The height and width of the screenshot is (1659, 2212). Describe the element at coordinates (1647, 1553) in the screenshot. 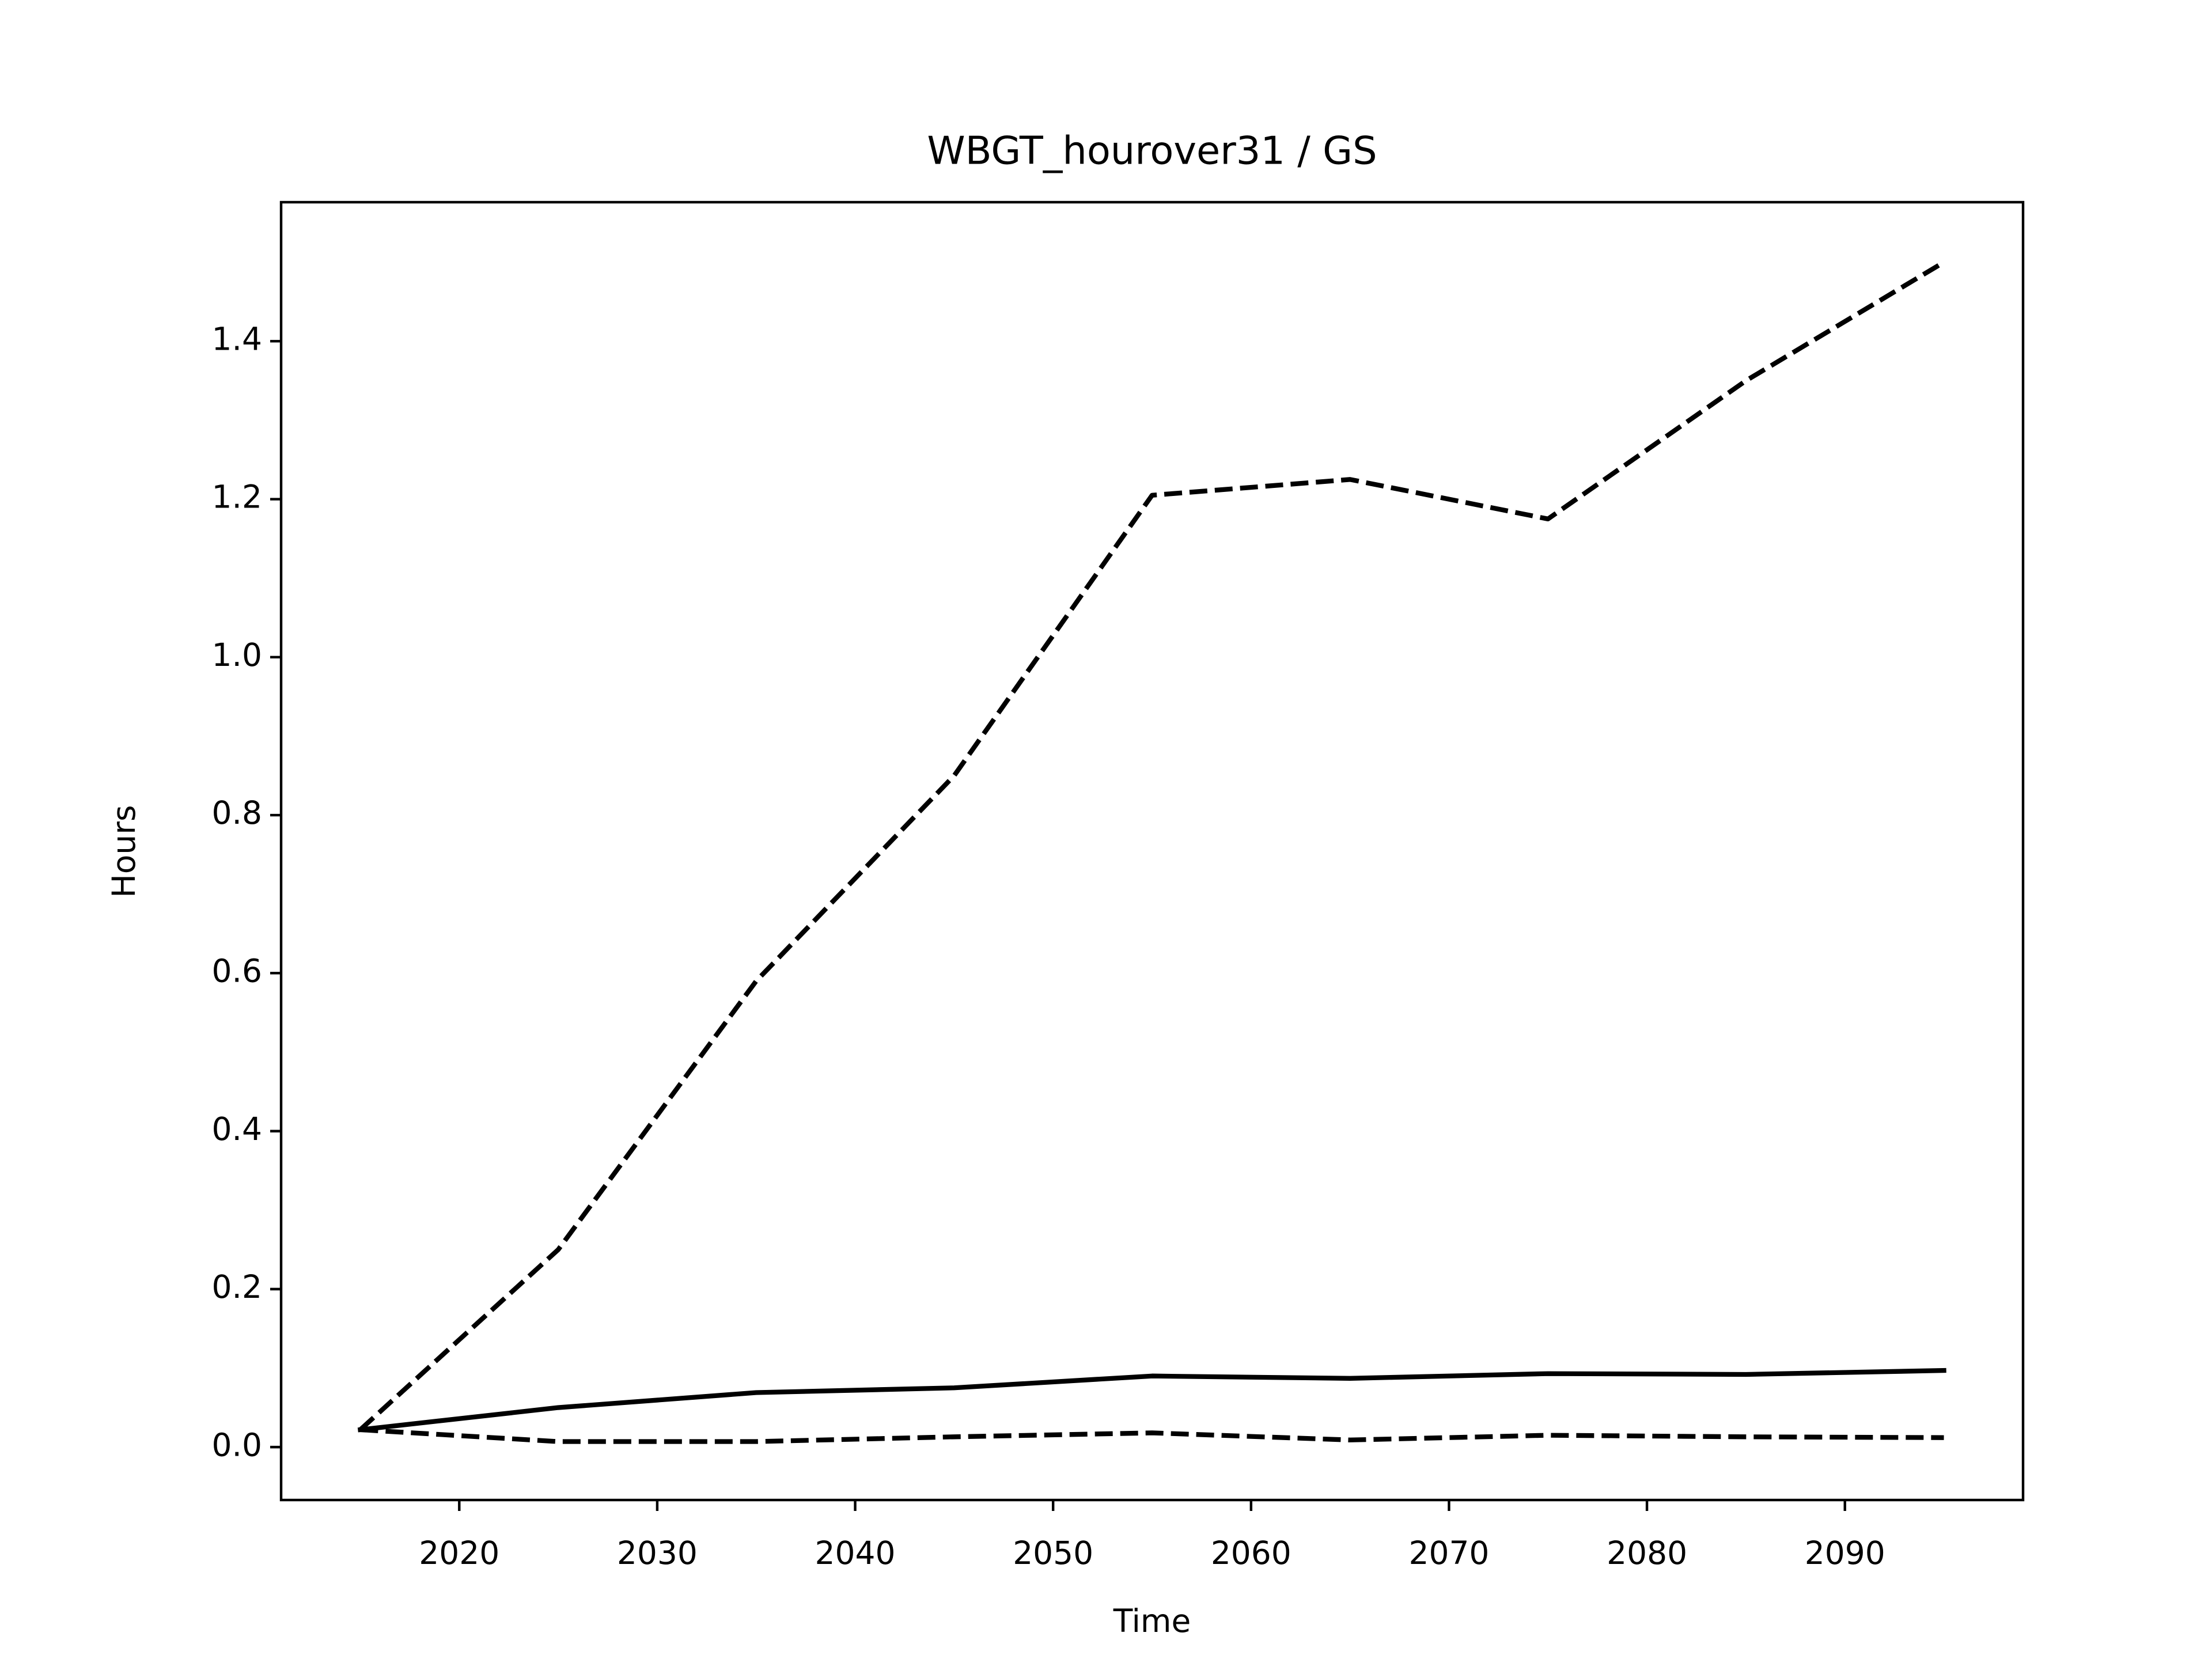

I see `x-tick-label: 2080` at that location.